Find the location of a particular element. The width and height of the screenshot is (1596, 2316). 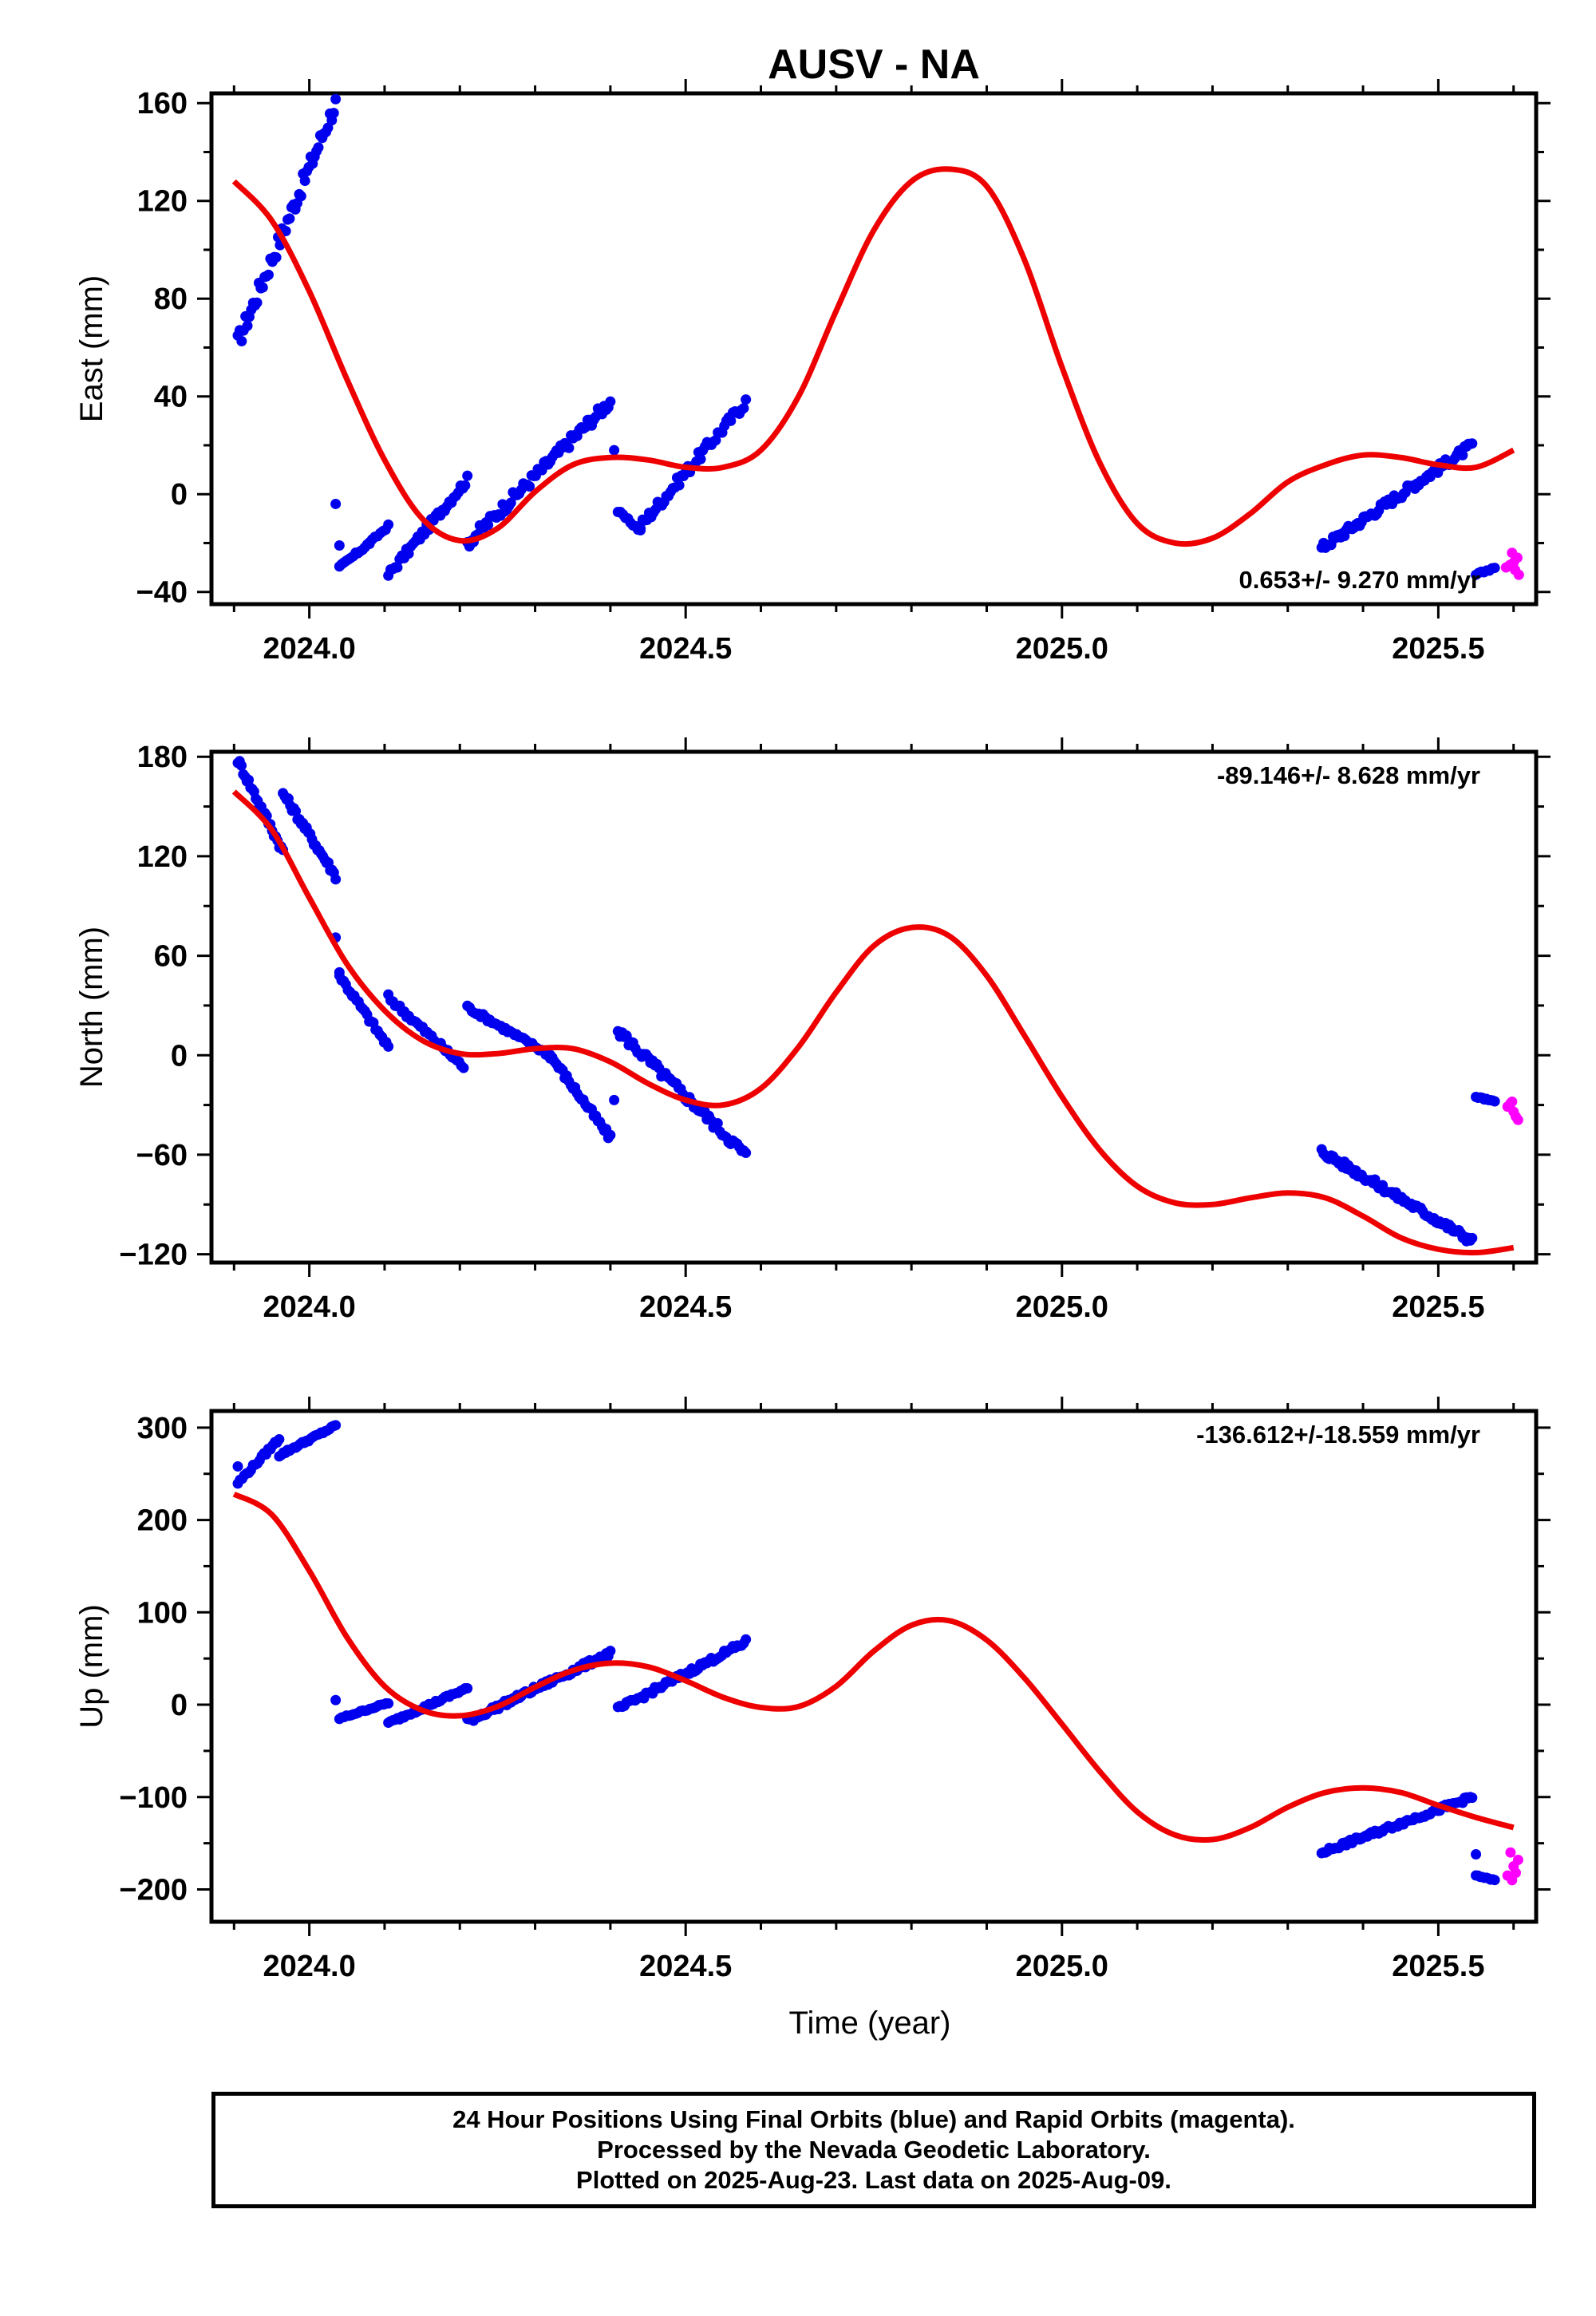

chart-up-model-curve is located at coordinates (873, 1667).